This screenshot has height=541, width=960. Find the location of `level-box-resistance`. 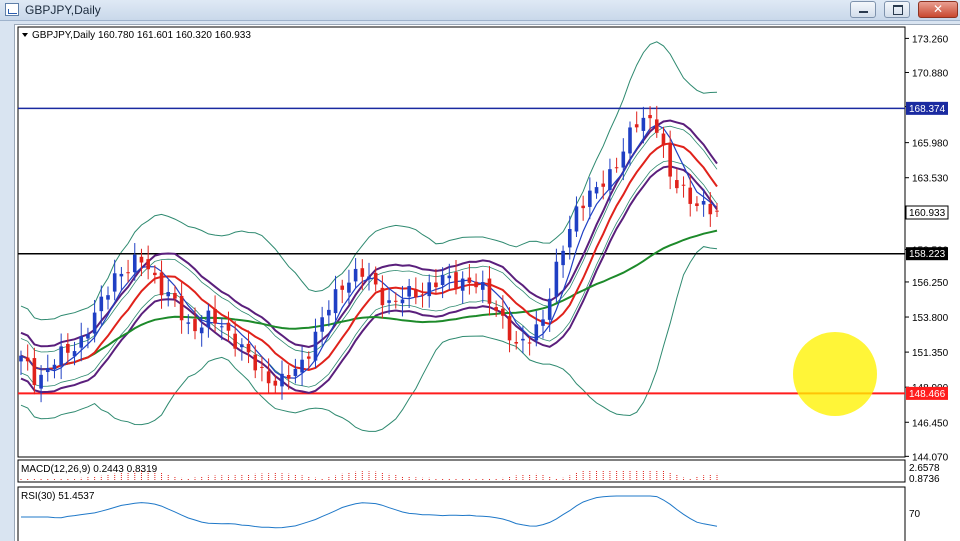

level-box-resistance is located at coordinates (927, 108).